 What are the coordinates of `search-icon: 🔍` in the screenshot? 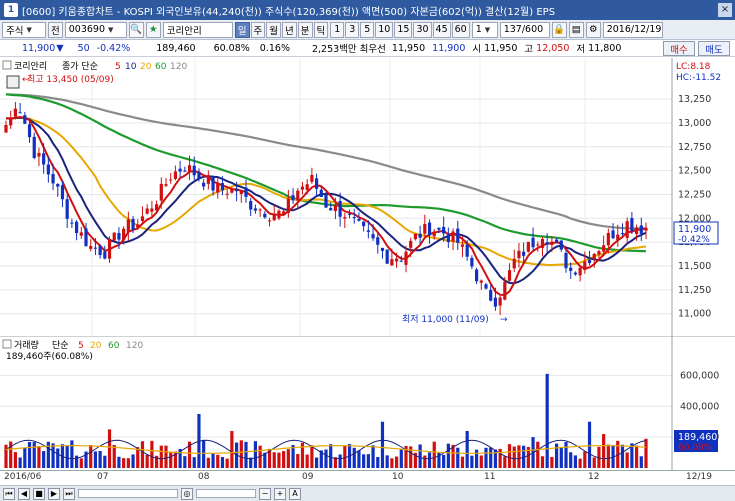 It's located at (136, 29).